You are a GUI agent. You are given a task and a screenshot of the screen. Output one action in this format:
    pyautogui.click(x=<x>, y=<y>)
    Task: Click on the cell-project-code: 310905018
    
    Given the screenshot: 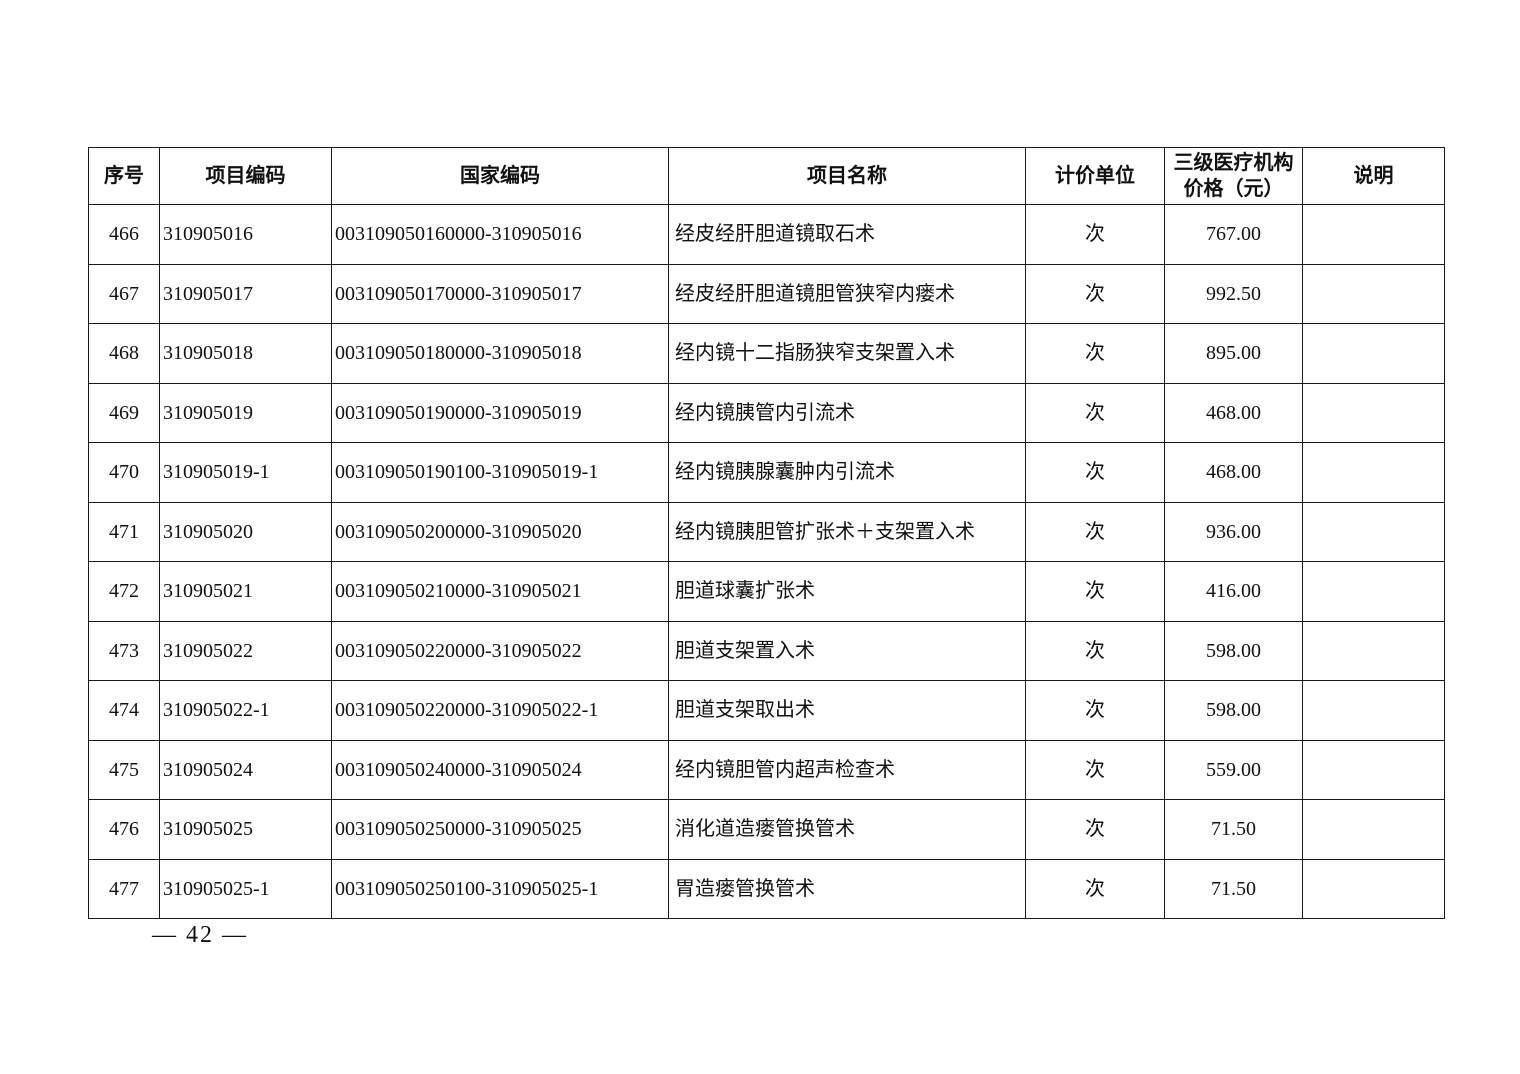 What is the action you would take?
    pyautogui.click(x=245, y=353)
    